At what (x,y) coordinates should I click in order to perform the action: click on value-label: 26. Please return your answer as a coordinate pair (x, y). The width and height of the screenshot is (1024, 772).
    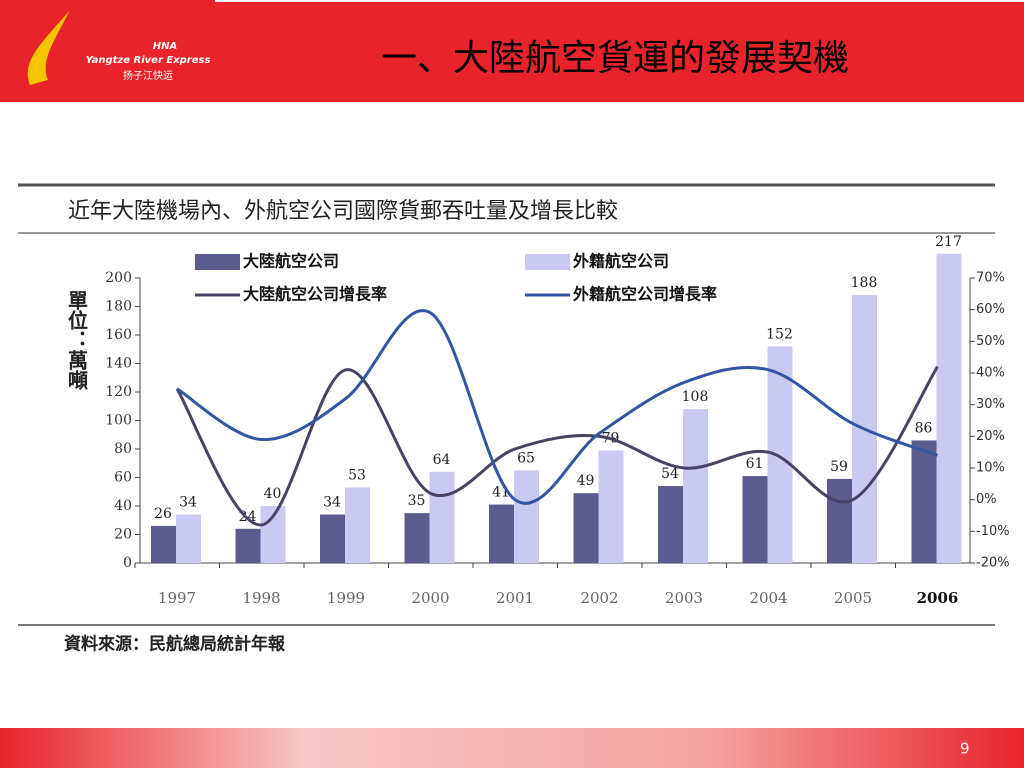
    Looking at the image, I should click on (163, 514).